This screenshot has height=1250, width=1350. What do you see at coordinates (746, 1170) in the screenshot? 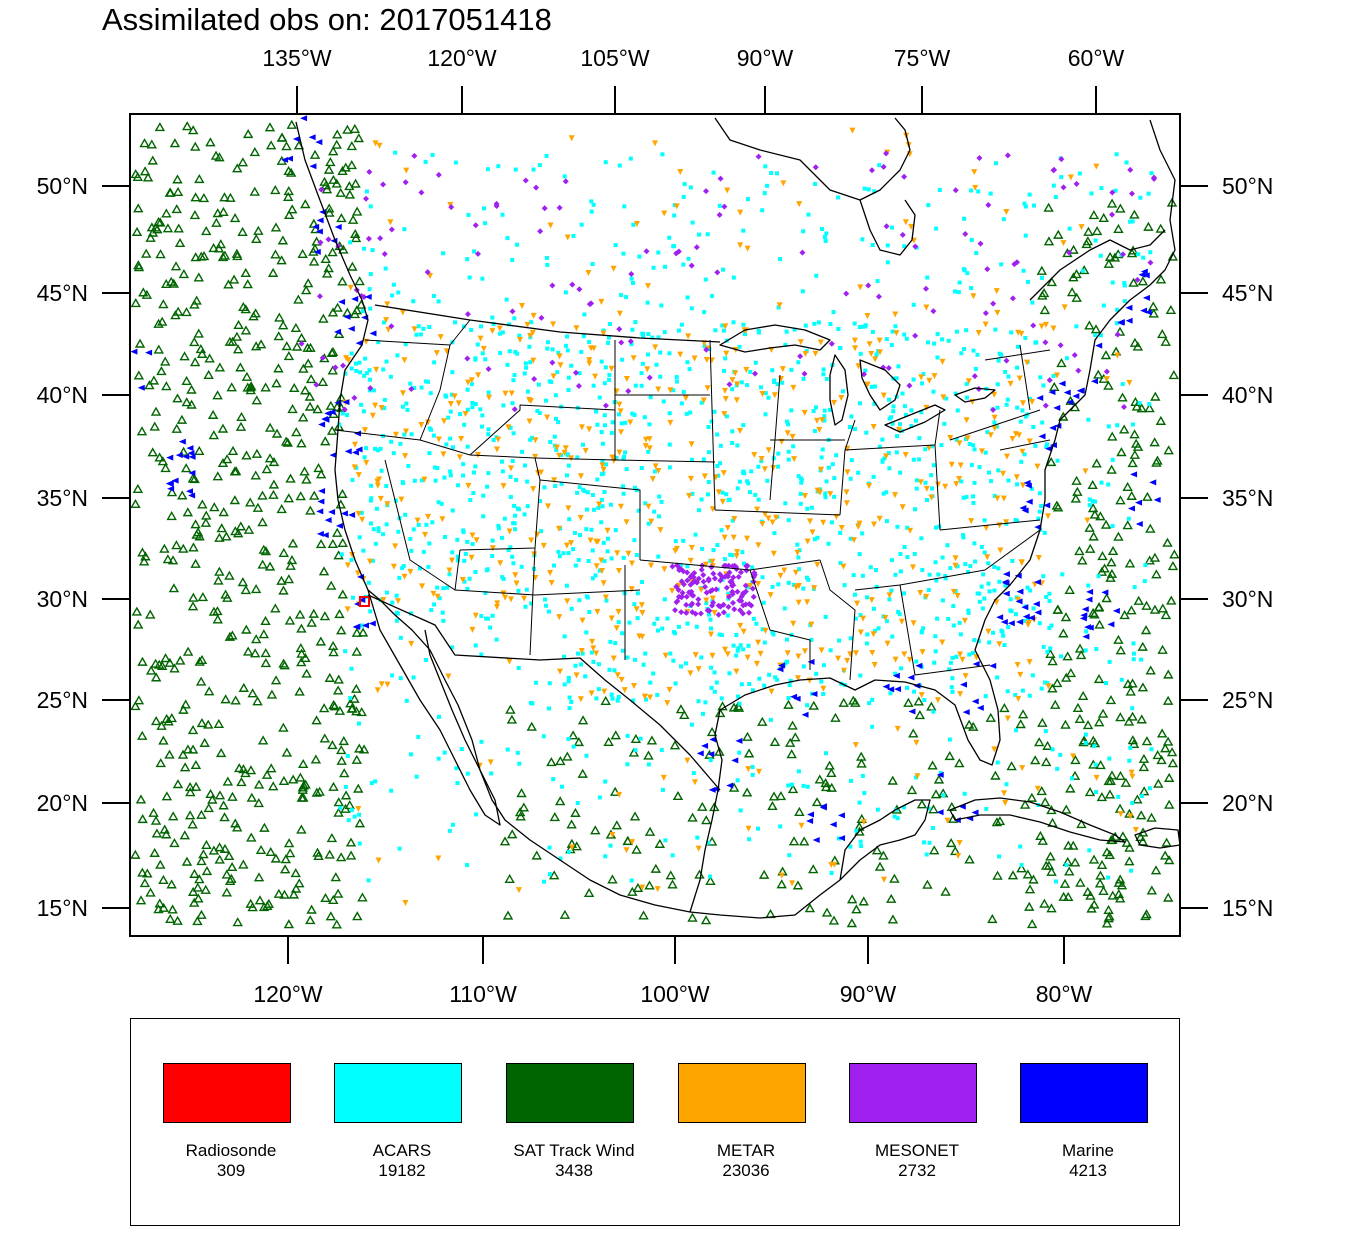
I see `legend-count: 23036` at bounding box center [746, 1170].